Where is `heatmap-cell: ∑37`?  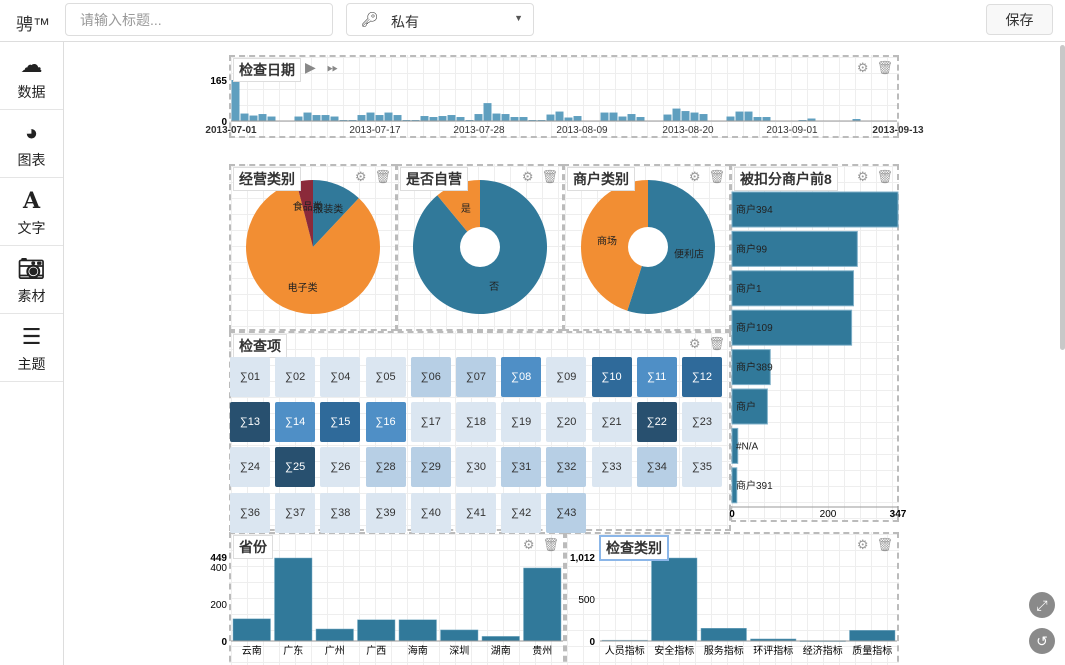
heatmap-cell: ∑37 is located at coordinates (295, 512).